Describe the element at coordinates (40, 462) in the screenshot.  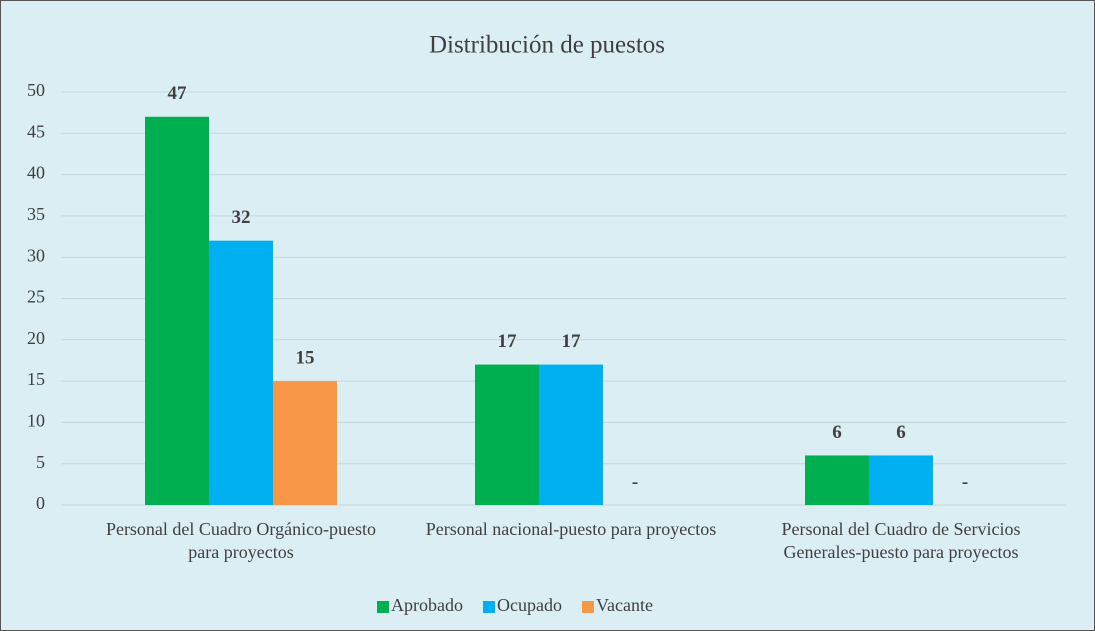
I see `y-tick-label: 5` at that location.